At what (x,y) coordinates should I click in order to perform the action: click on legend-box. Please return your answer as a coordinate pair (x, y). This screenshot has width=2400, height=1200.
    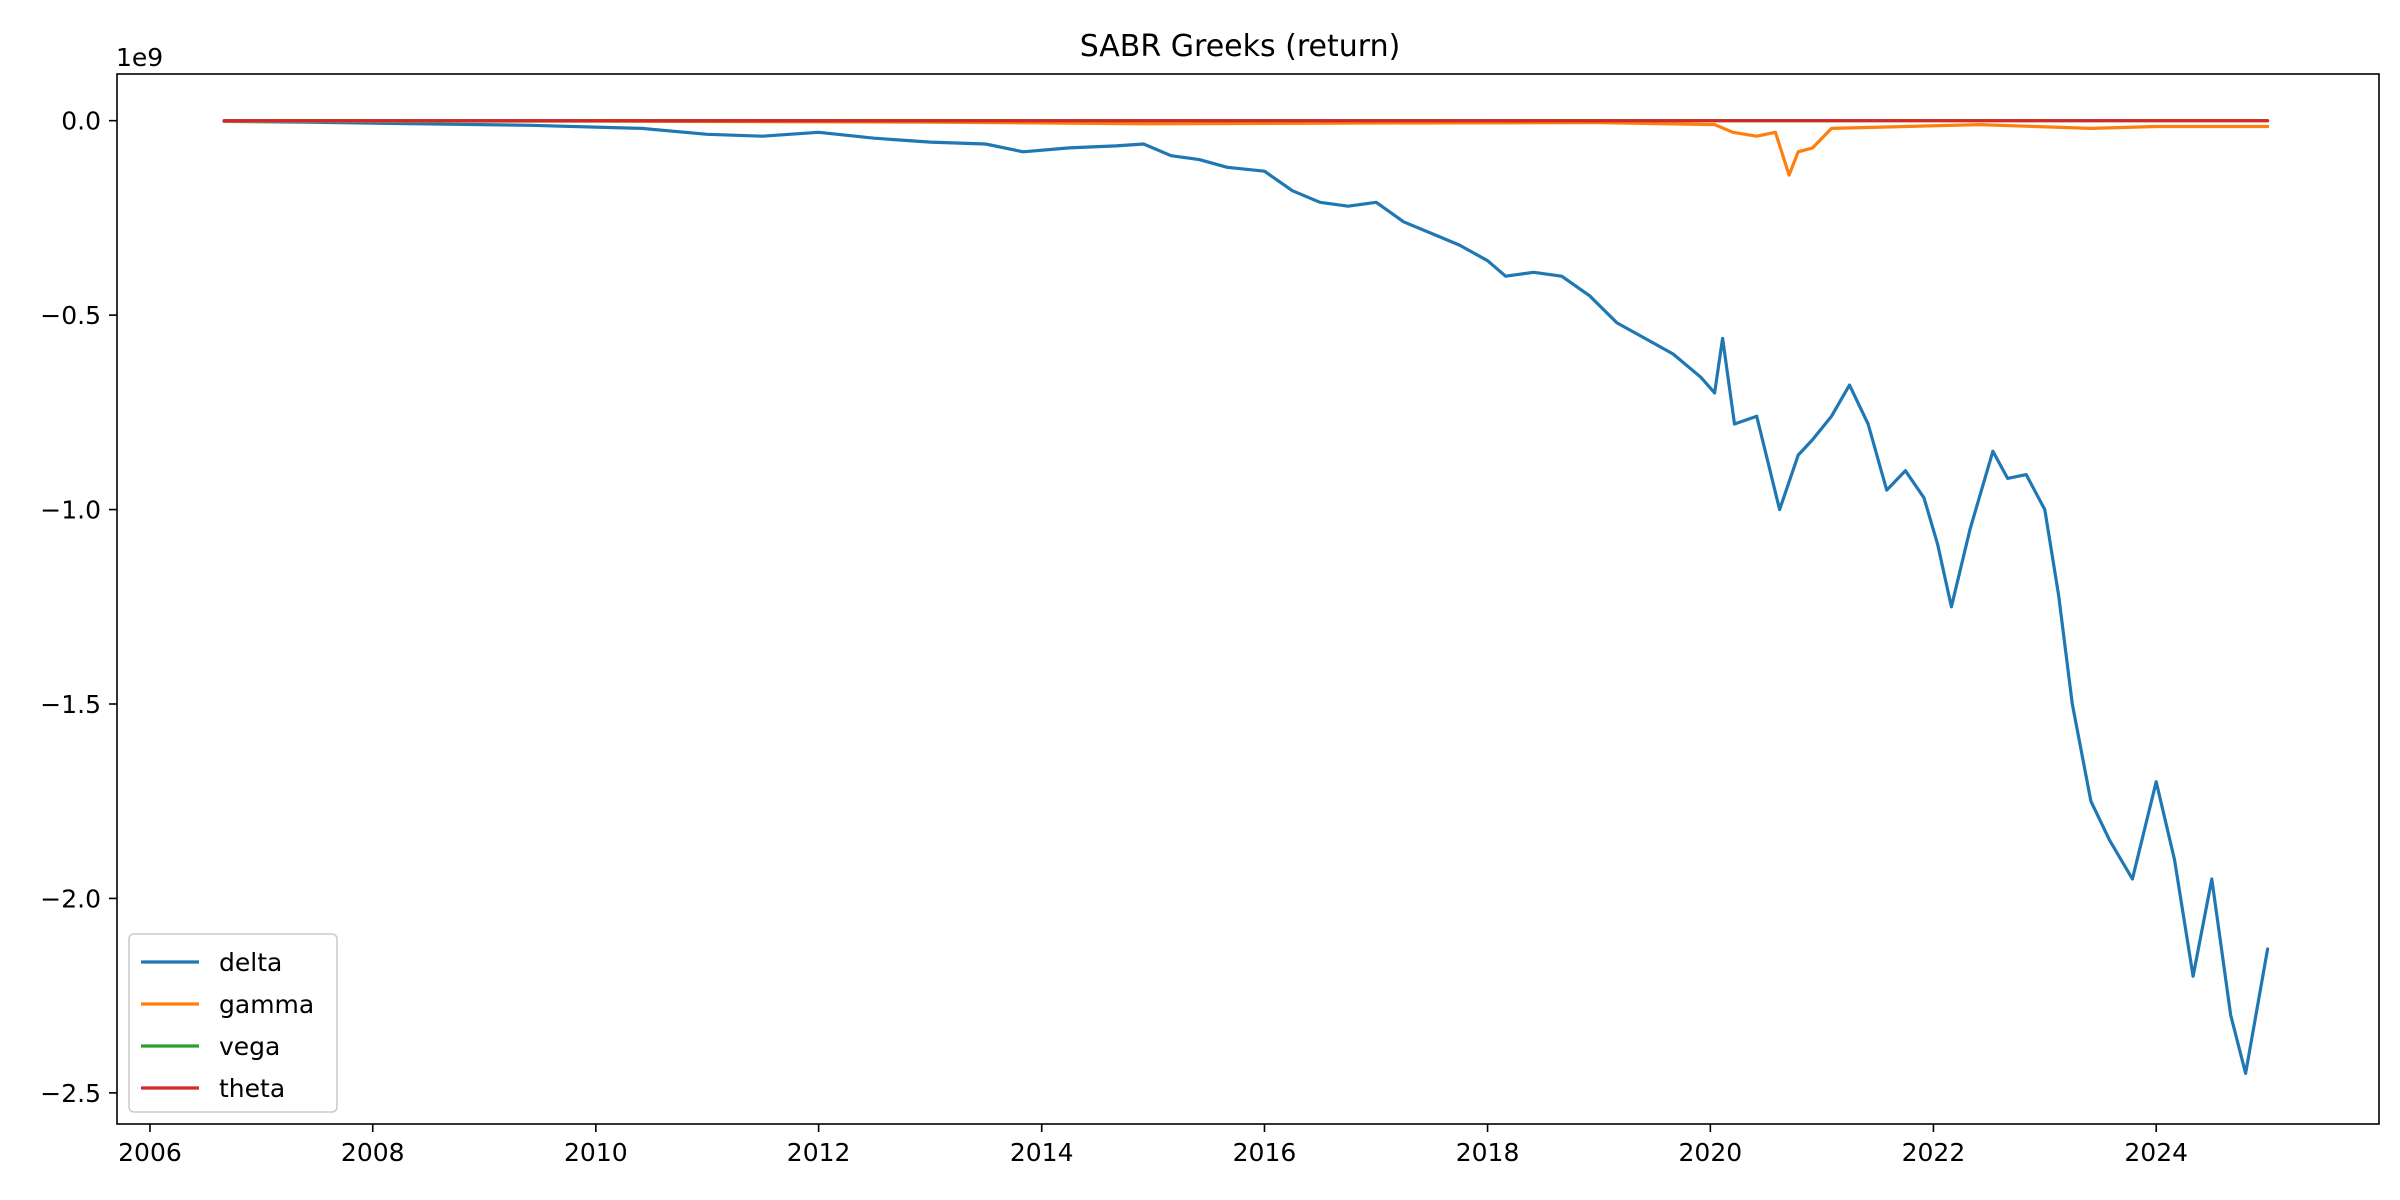
    Looking at the image, I should click on (233, 1023).